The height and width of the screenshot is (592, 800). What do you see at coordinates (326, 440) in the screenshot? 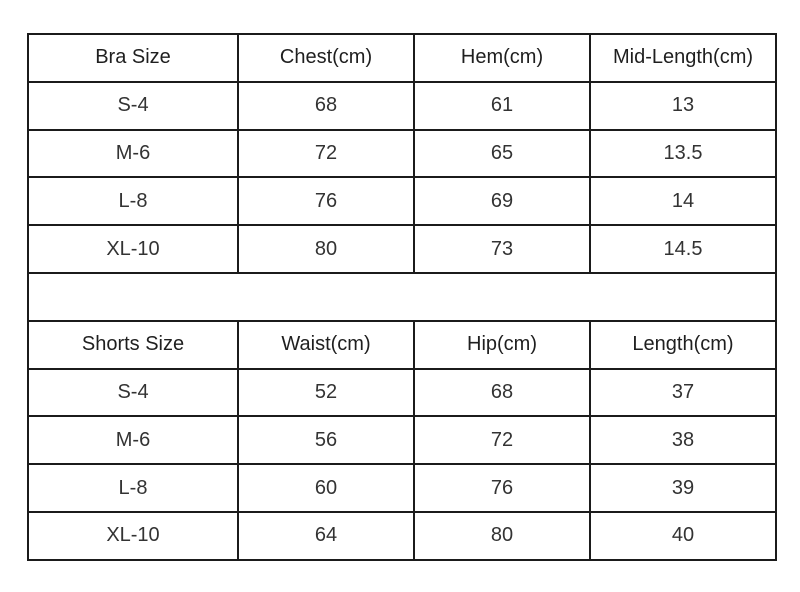
I see `value-cell: 56` at bounding box center [326, 440].